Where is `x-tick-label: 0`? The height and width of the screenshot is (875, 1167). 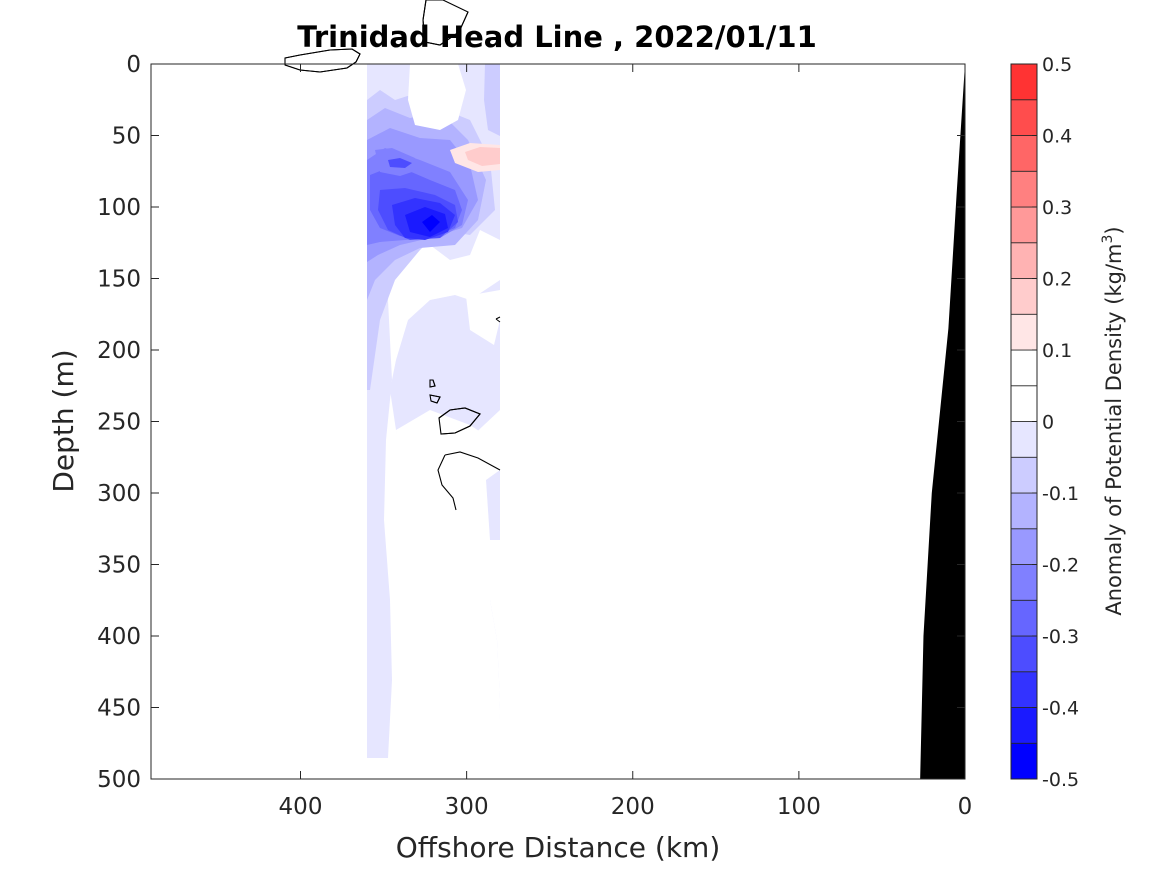
x-tick-label: 0 is located at coordinates (965, 807).